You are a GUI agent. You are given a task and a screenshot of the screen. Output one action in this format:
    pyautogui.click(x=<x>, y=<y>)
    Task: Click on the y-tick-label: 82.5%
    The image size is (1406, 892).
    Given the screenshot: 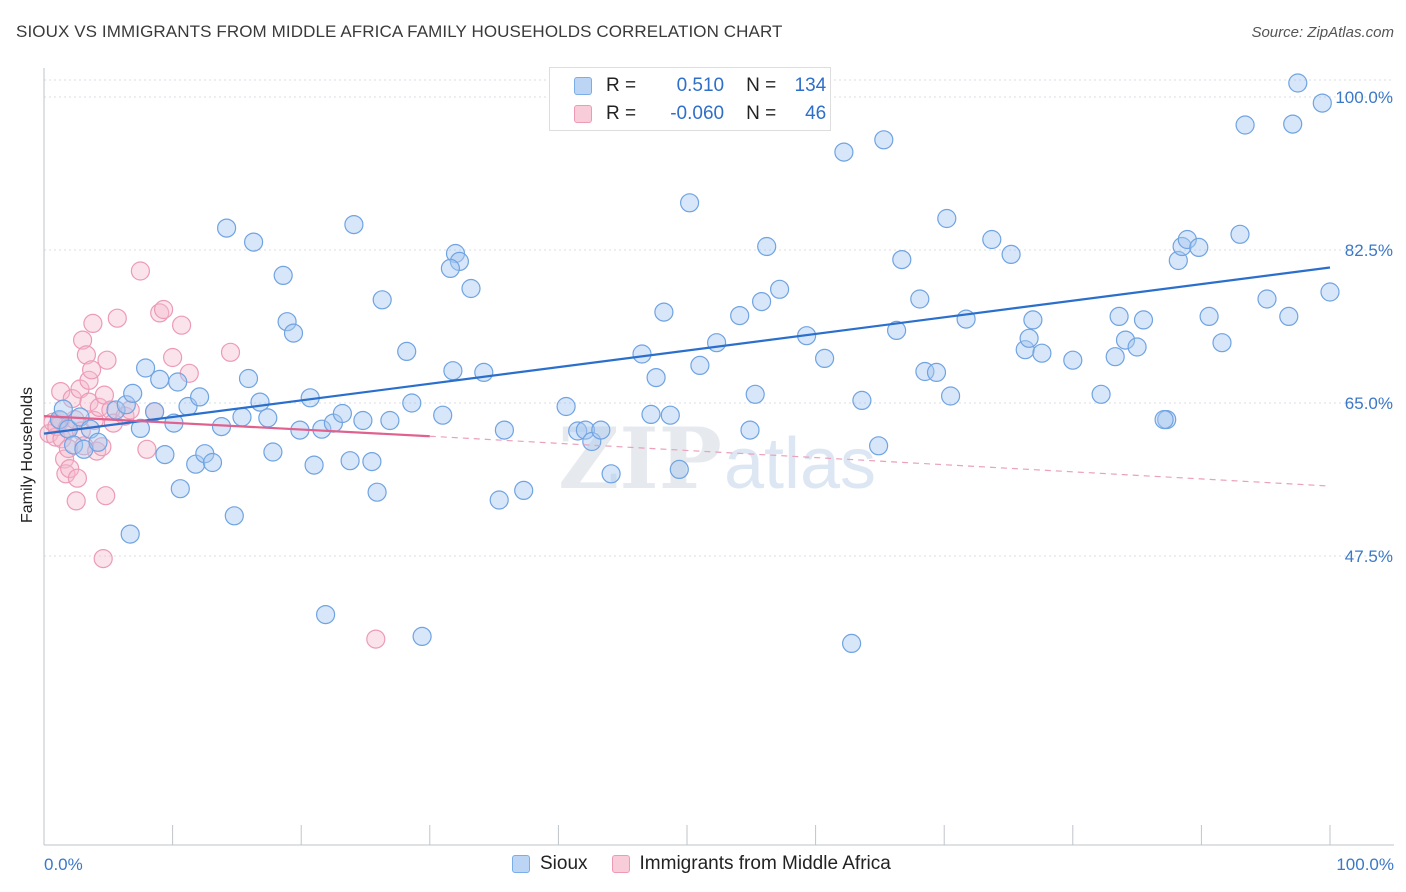 What is the action you would take?
    pyautogui.click(x=1369, y=250)
    